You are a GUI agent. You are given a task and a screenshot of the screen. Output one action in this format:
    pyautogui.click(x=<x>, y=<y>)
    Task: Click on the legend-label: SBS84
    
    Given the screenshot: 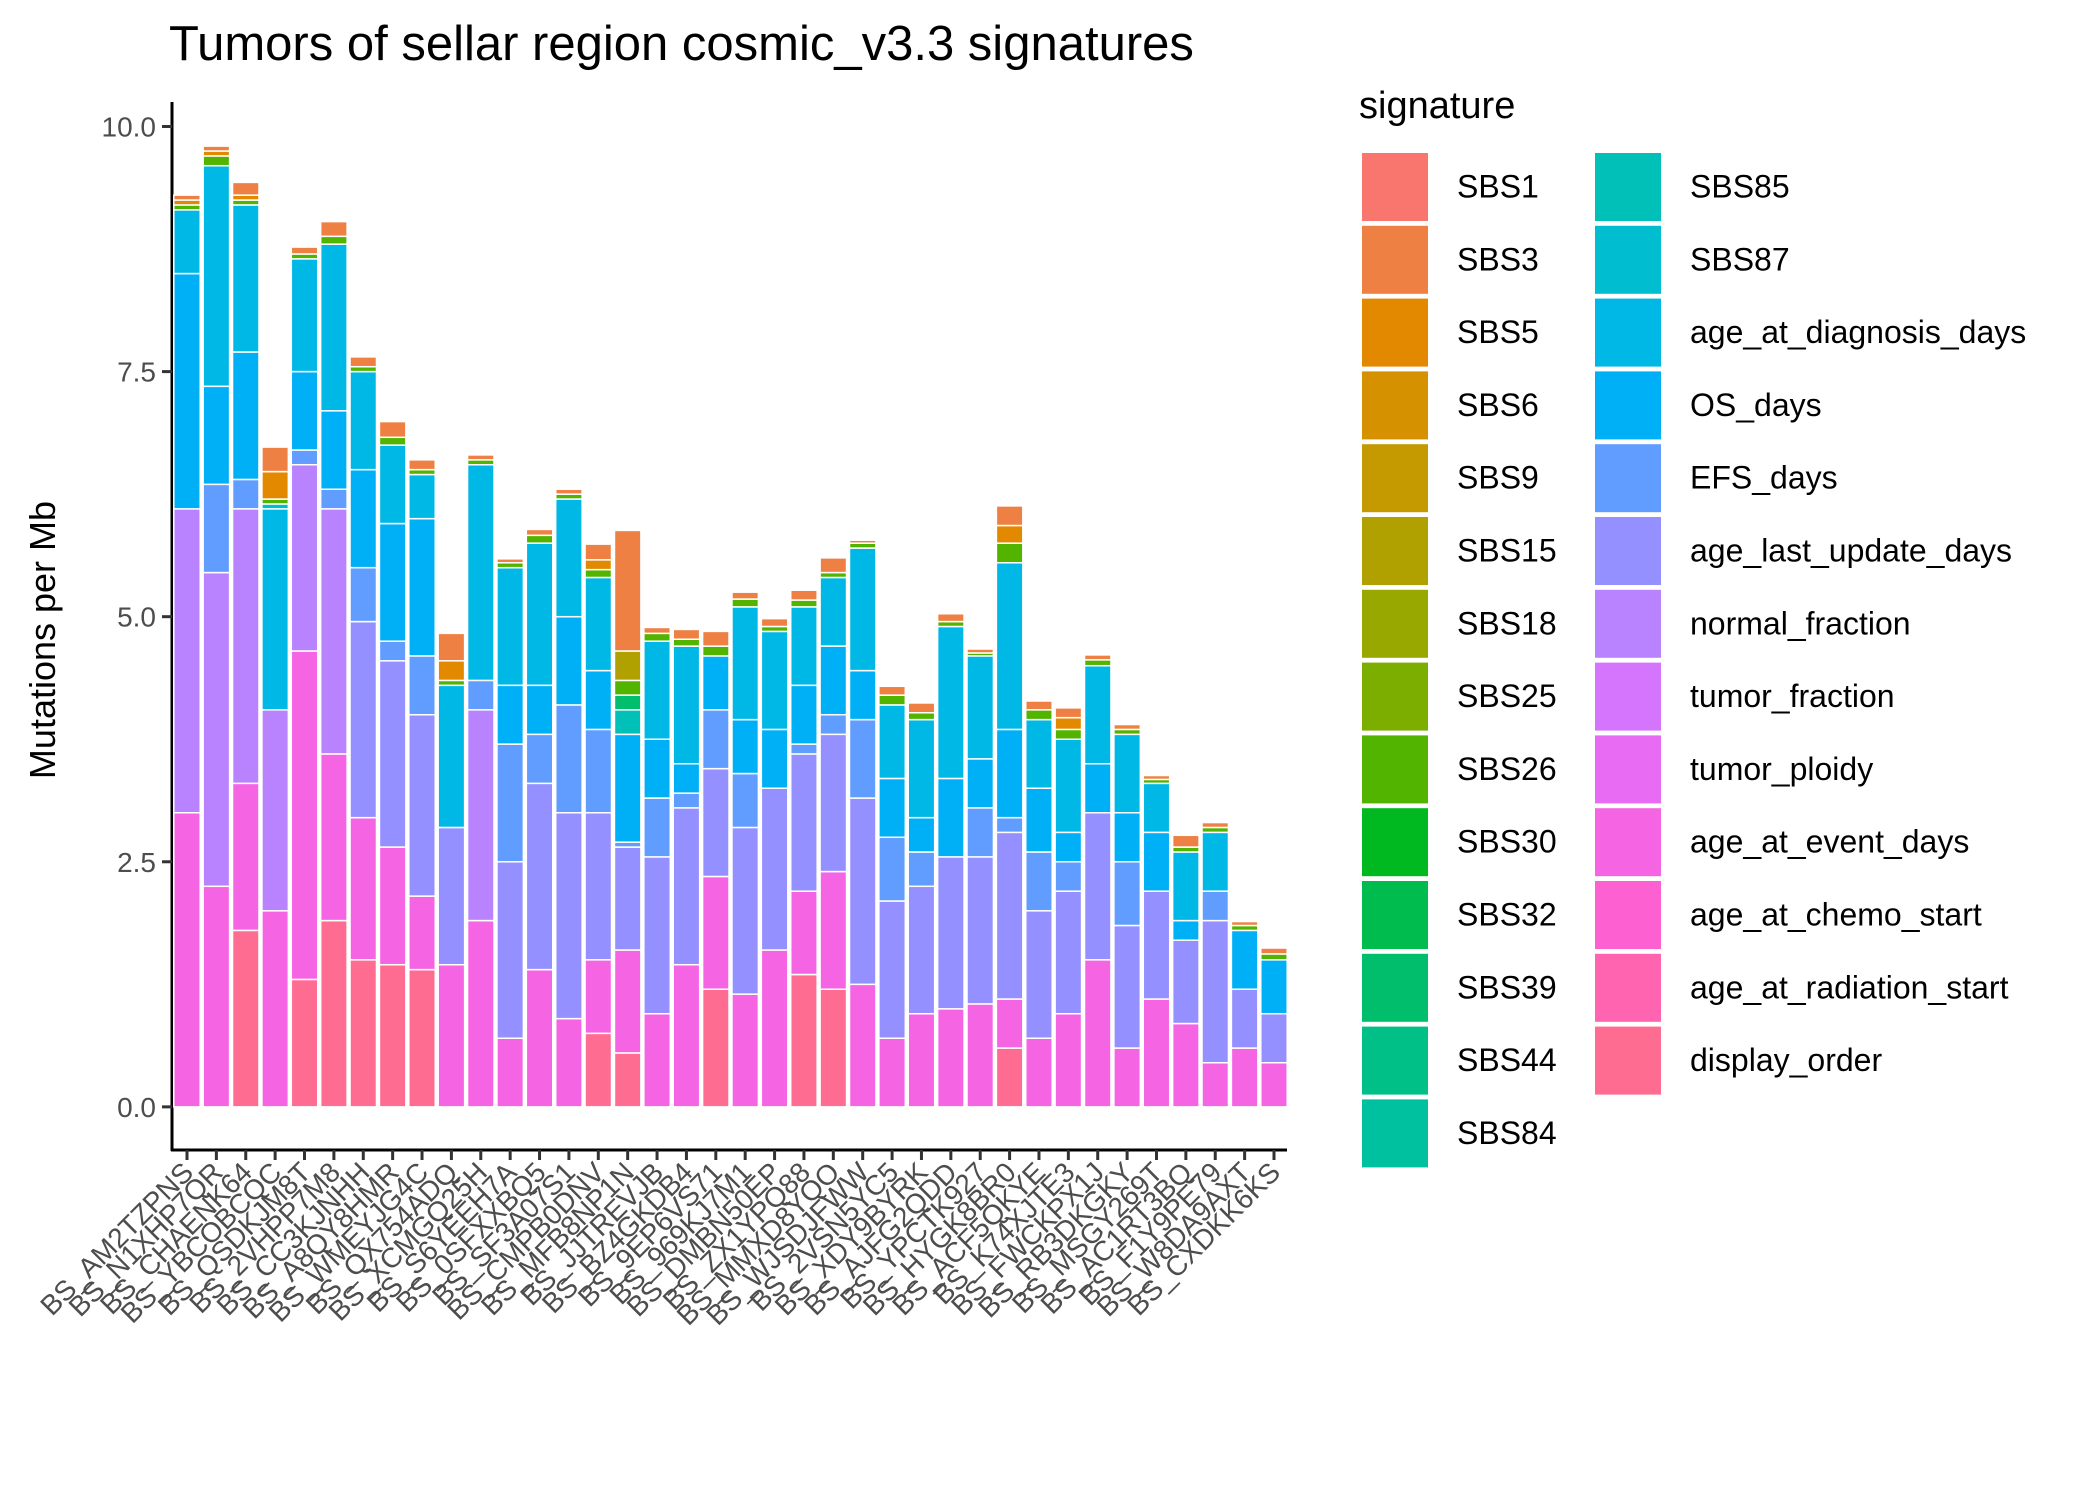 What is the action you would take?
    pyautogui.click(x=1507, y=1133)
    